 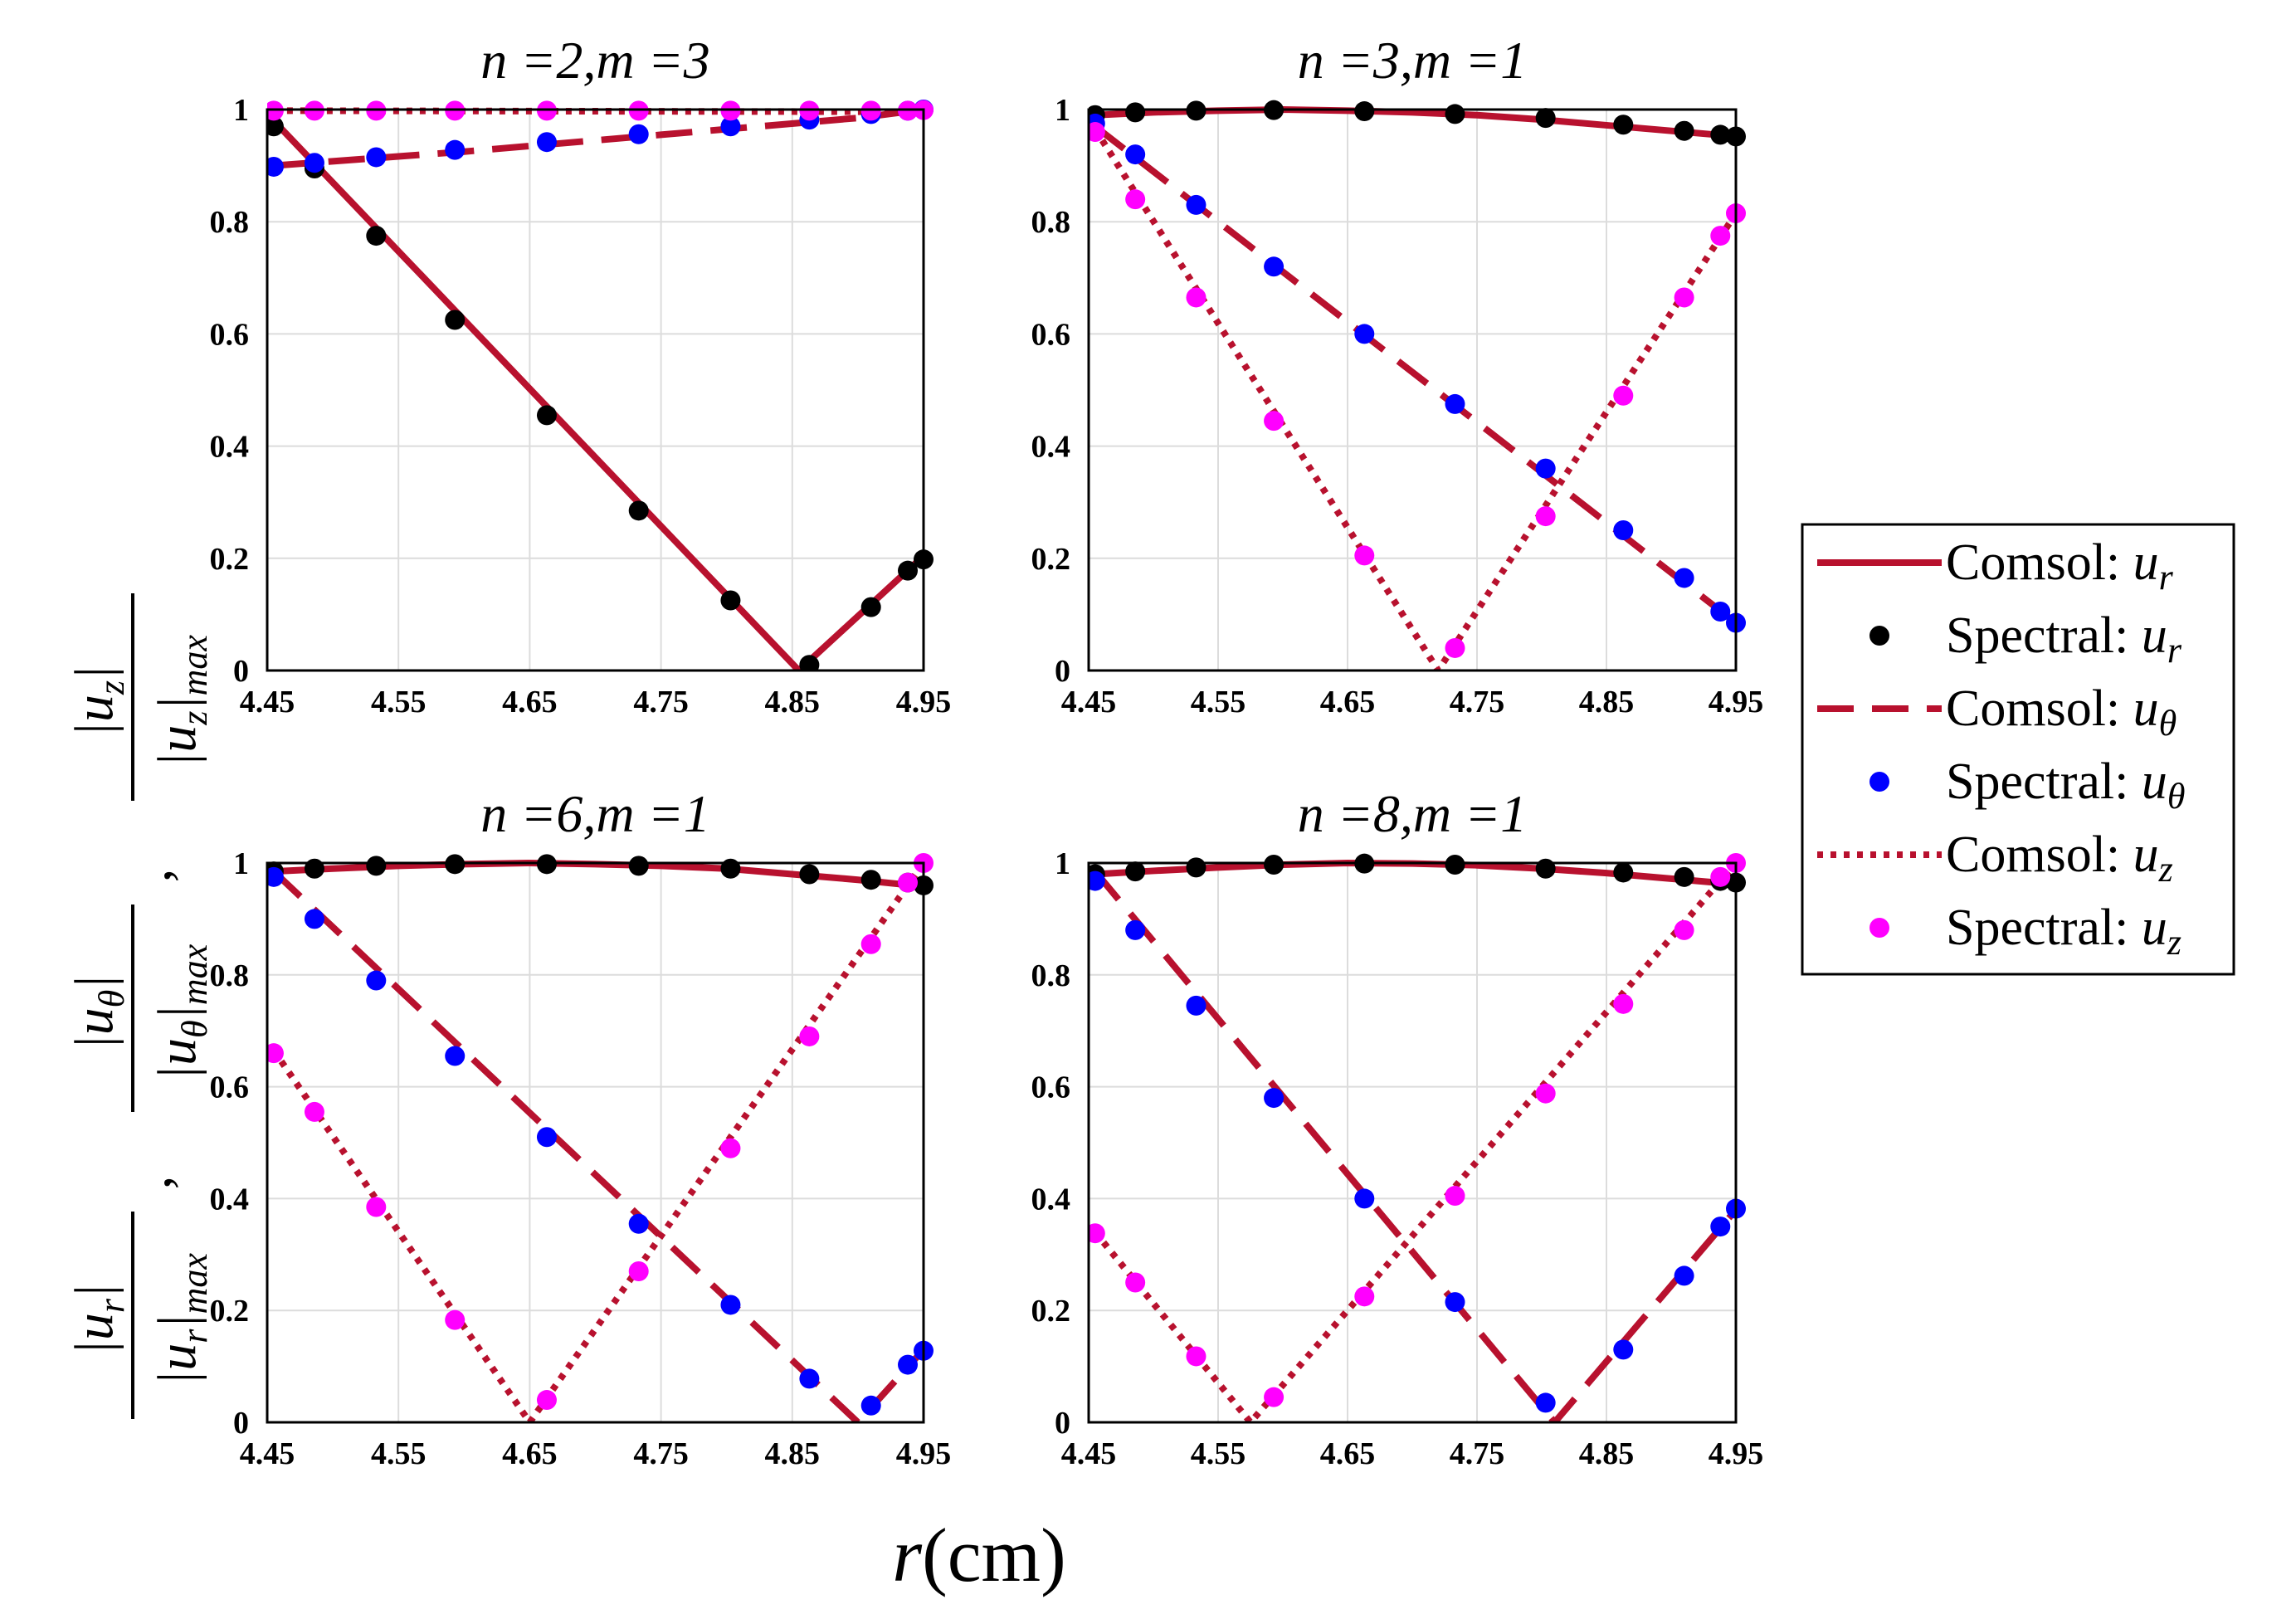 I want to click on legend-entry: Spectral: uθ, so click(x=2027, y=785).